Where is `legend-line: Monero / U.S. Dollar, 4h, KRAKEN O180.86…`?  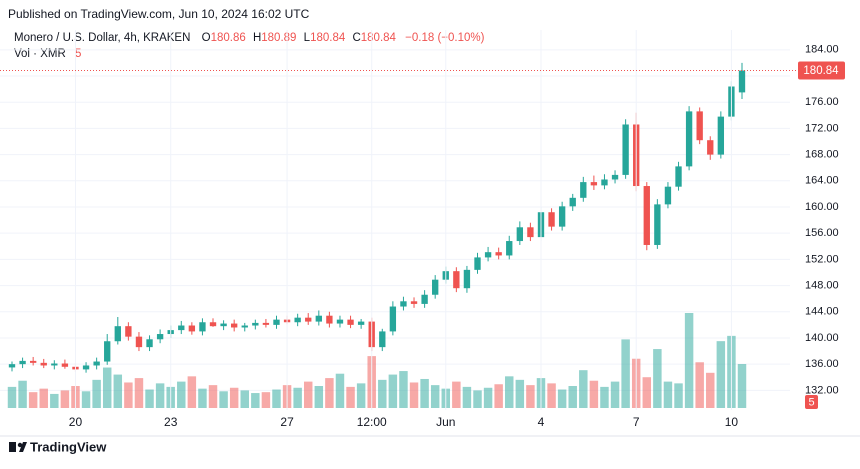 legend-line: Monero / U.S. Dollar, 4h, KRAKEN O180.86… is located at coordinates (249, 38).